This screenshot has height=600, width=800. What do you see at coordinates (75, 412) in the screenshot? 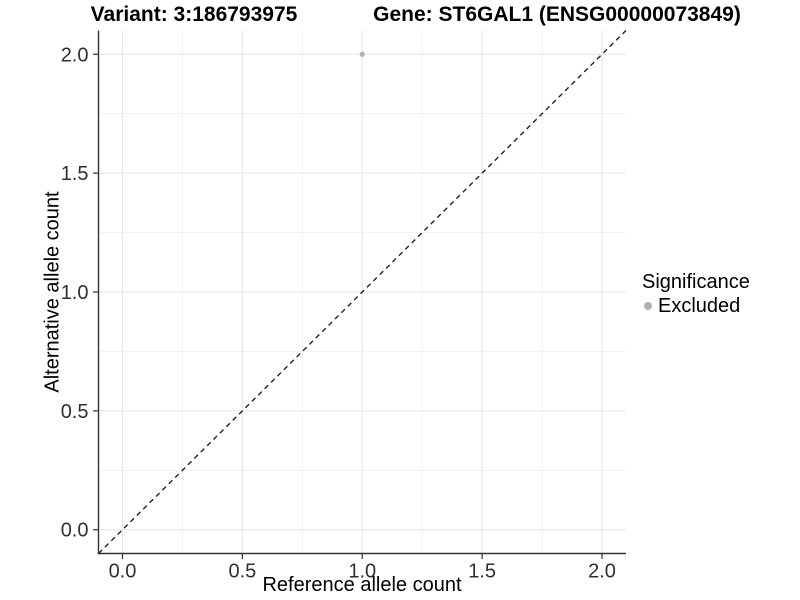
I see `y-tick-label: 0.5` at bounding box center [75, 412].